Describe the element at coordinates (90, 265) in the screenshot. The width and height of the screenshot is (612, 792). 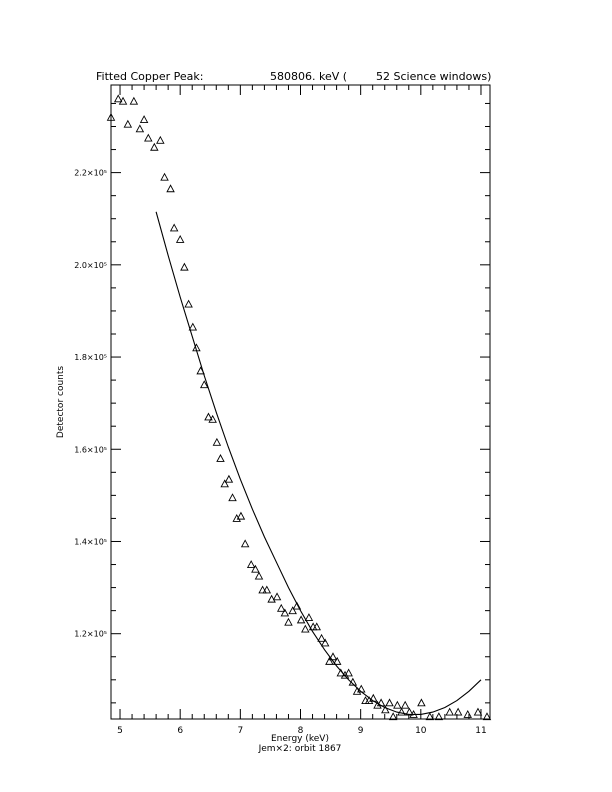
I see `y-tick-label: 2.0×10⁵` at that location.